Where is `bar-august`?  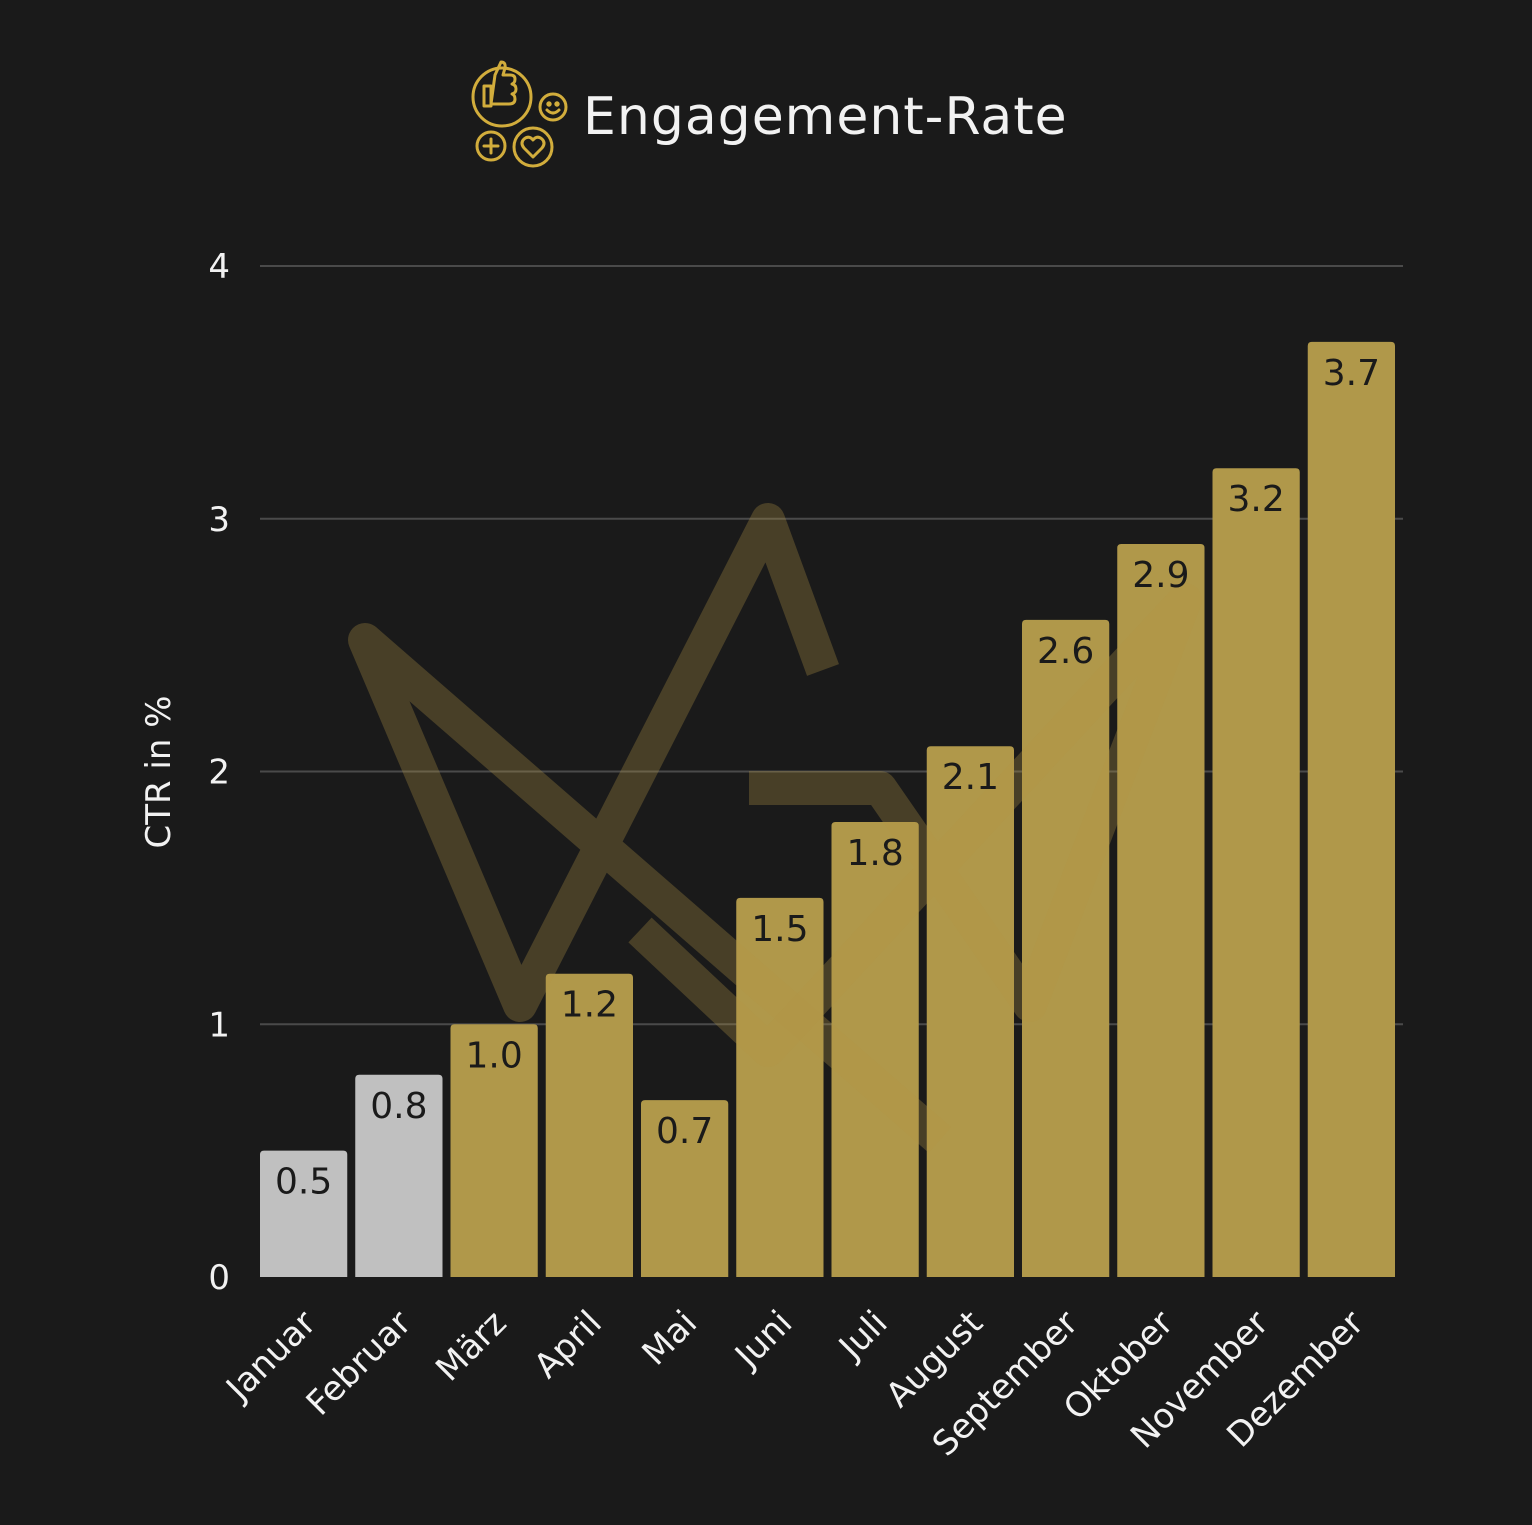 bar-august is located at coordinates (970, 1011).